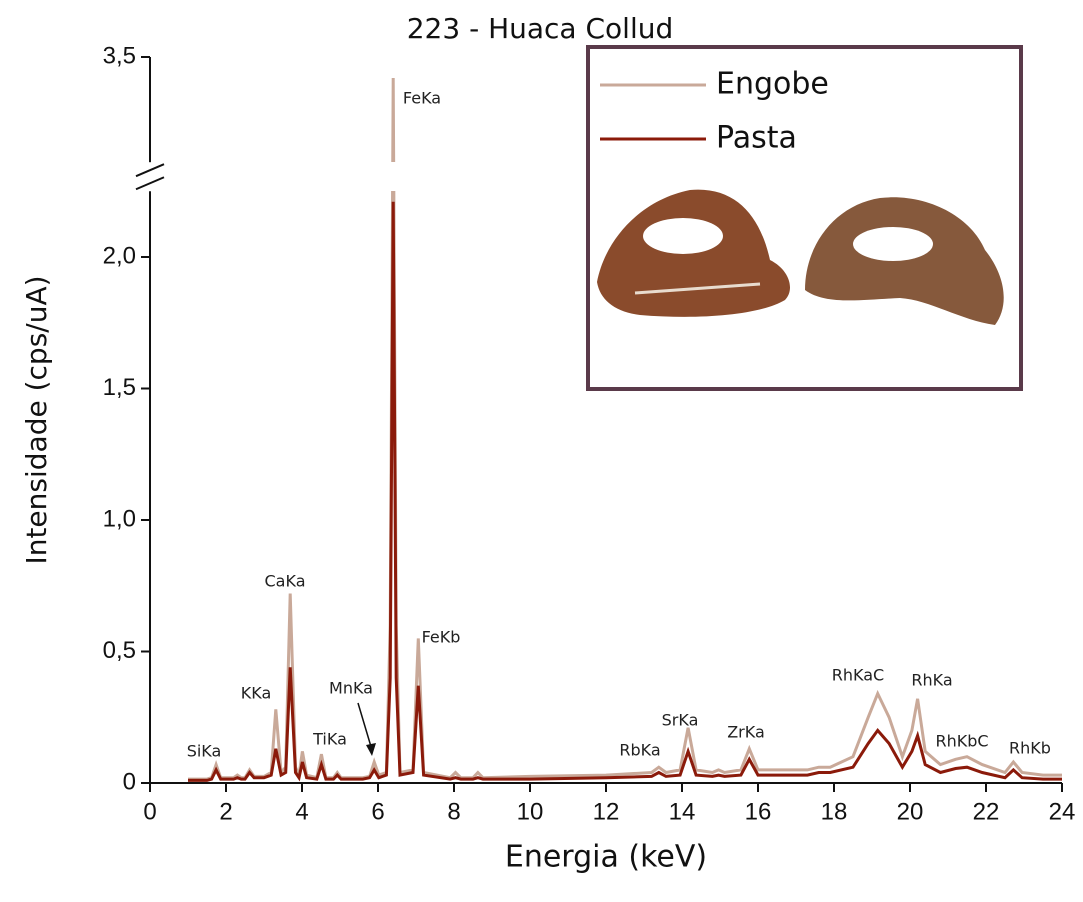 This screenshot has width=1083, height=902. Describe the element at coordinates (758, 811) in the screenshot. I see `x-tick-label: 16` at that location.